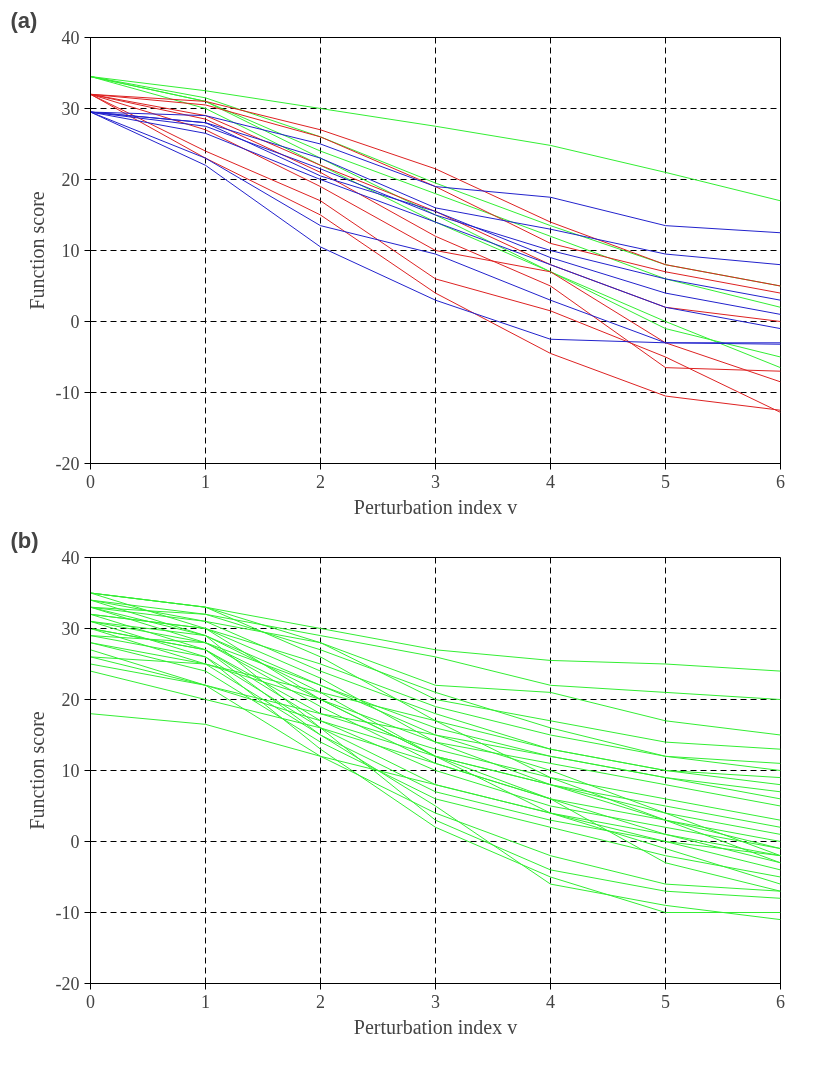 The image size is (813, 1068). What do you see at coordinates (24, 540) in the screenshot?
I see `chart-title: (b)` at bounding box center [24, 540].